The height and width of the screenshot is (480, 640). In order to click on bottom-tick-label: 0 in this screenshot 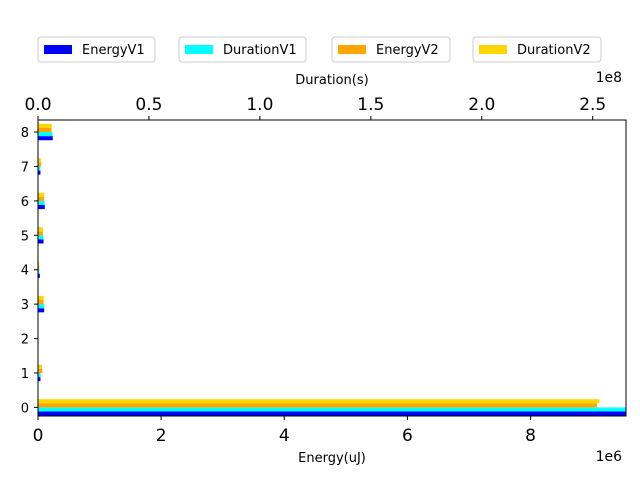, I will do `click(38, 436)`.